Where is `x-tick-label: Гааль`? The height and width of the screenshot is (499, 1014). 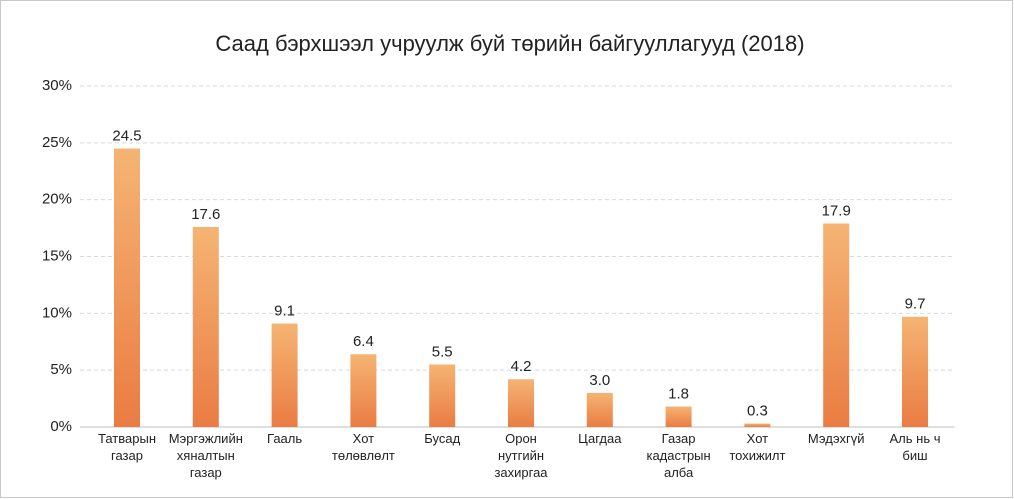
x-tick-label: Гааль is located at coordinates (284, 438).